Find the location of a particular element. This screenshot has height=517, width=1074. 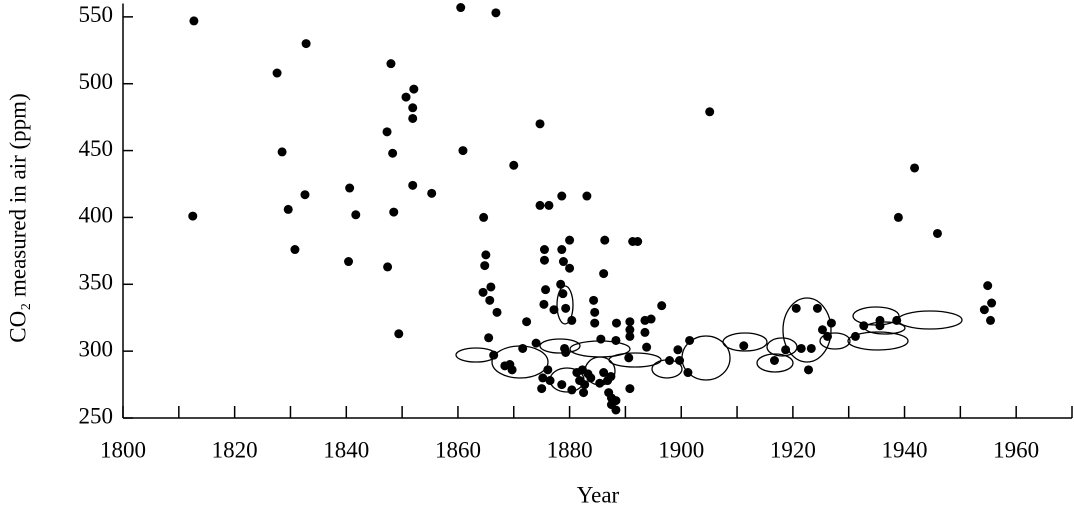

x-axis-label: Year is located at coordinates (598, 494).